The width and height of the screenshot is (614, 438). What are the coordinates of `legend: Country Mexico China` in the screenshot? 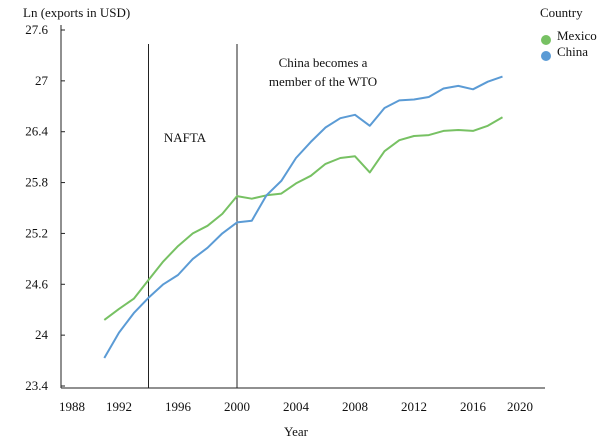 It's located at (568, 33).